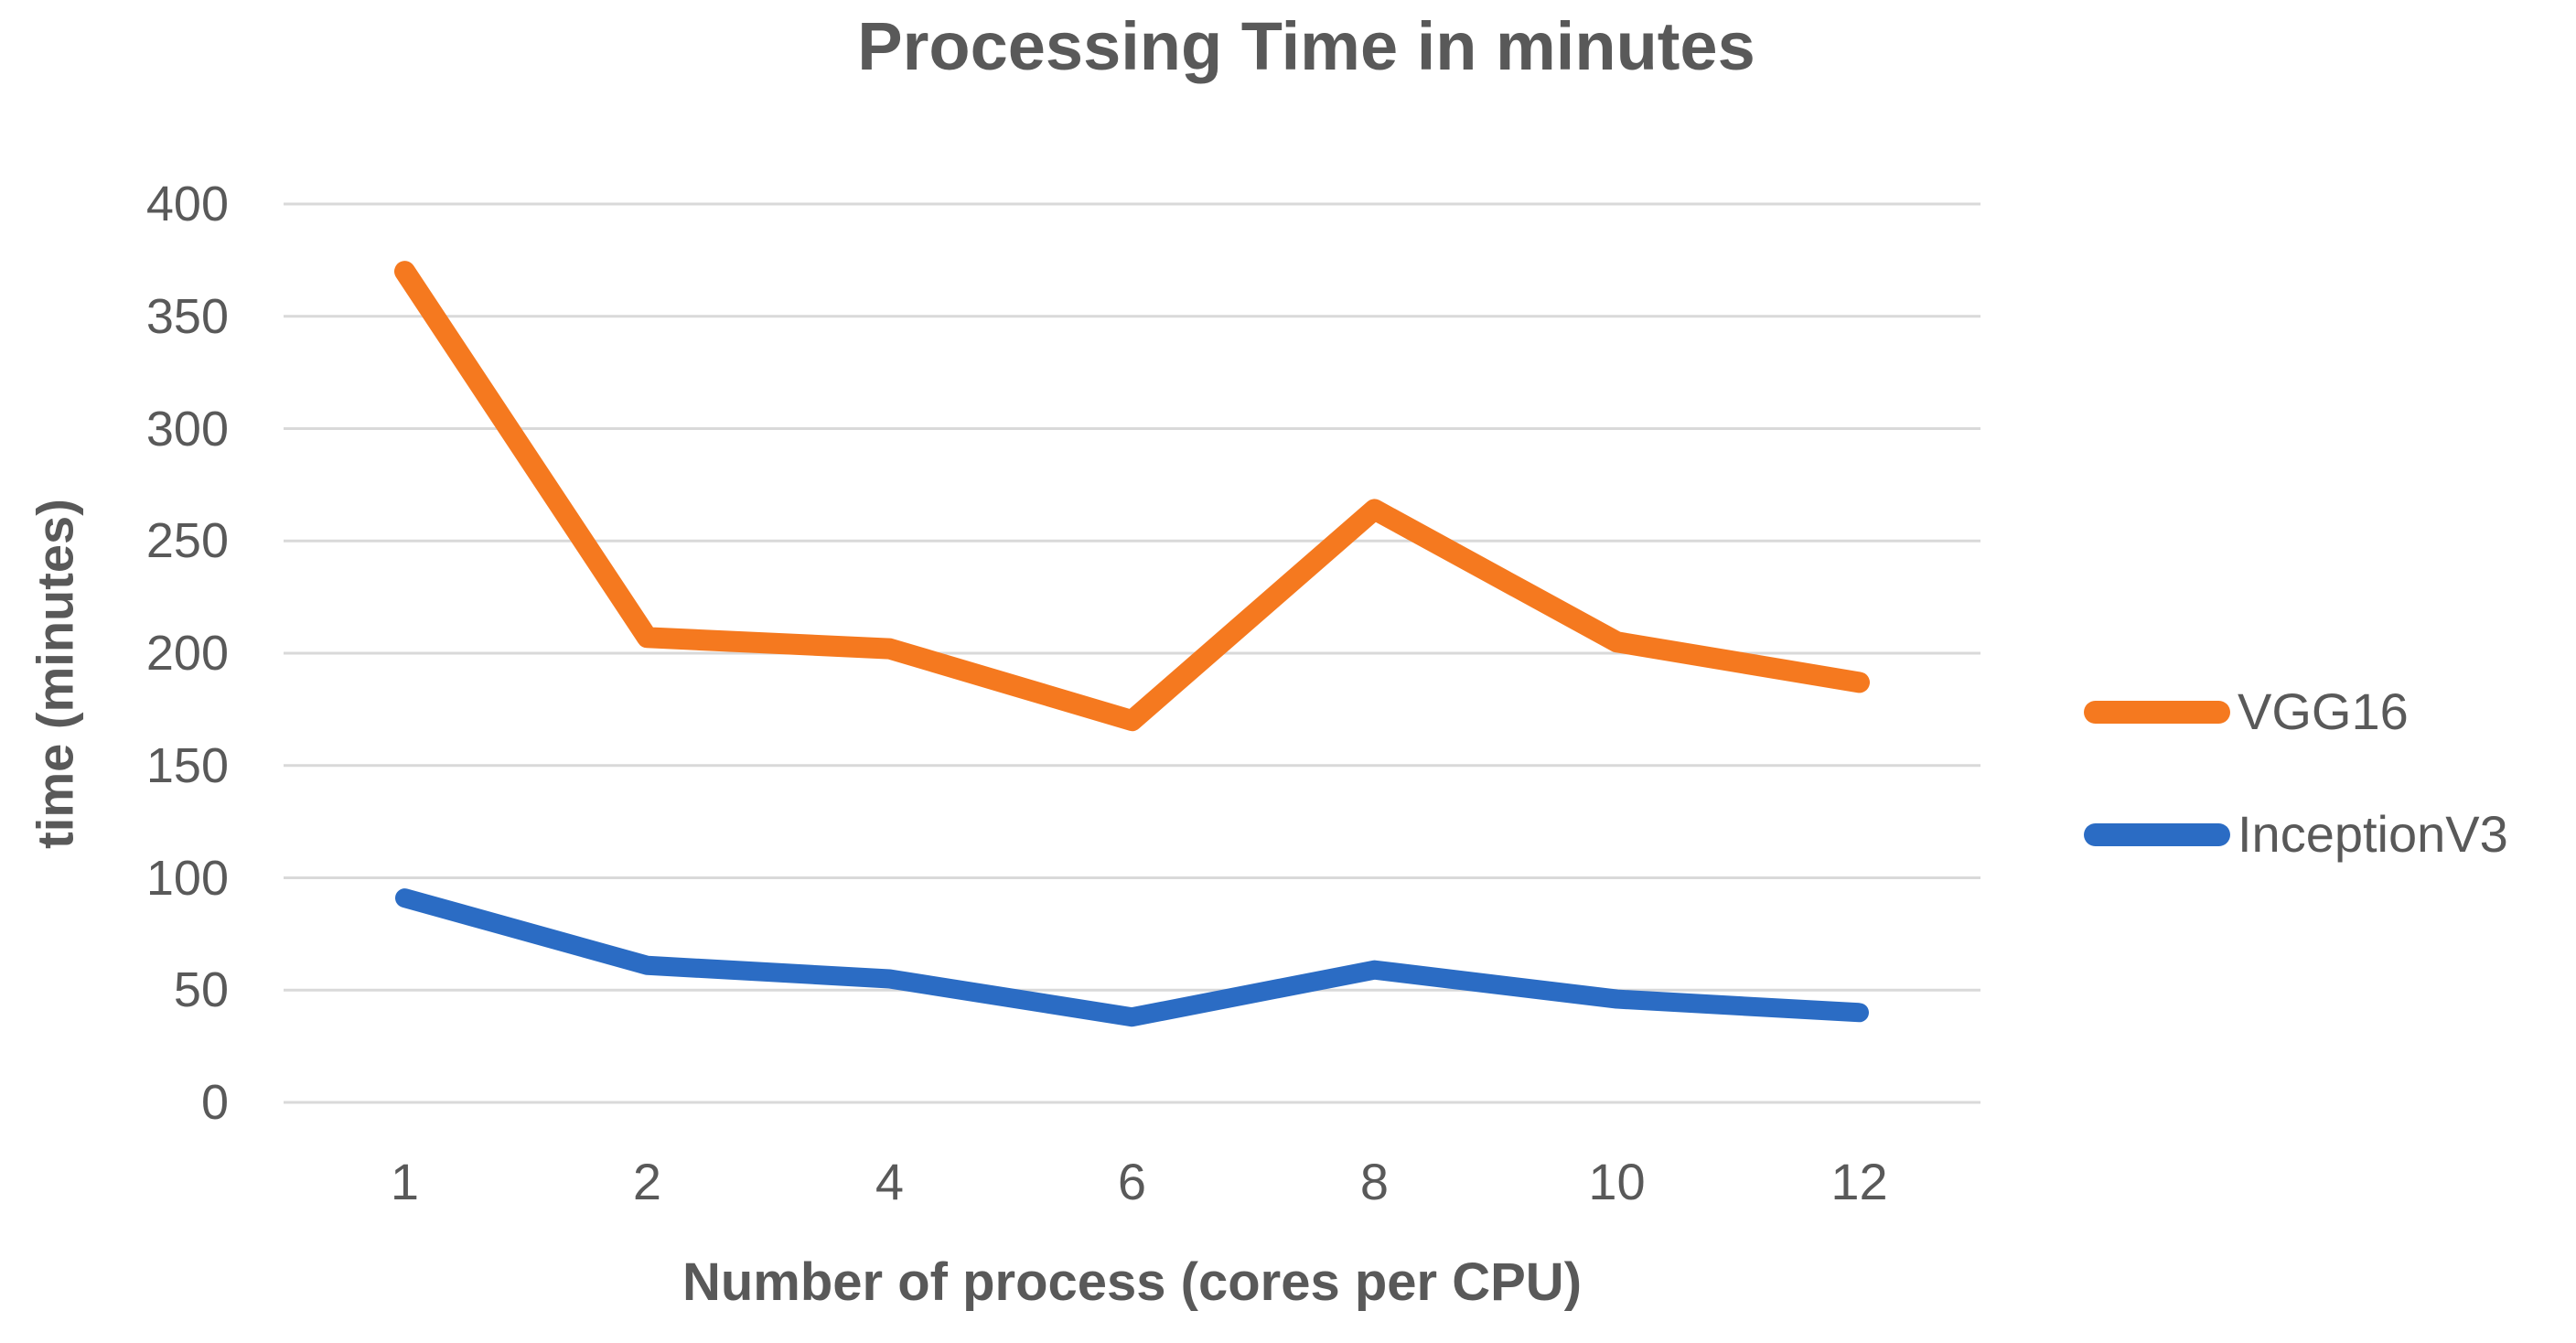 The image size is (2576, 1343). Describe the element at coordinates (1132, 1181) in the screenshot. I see `x-tick-label: 6` at that location.